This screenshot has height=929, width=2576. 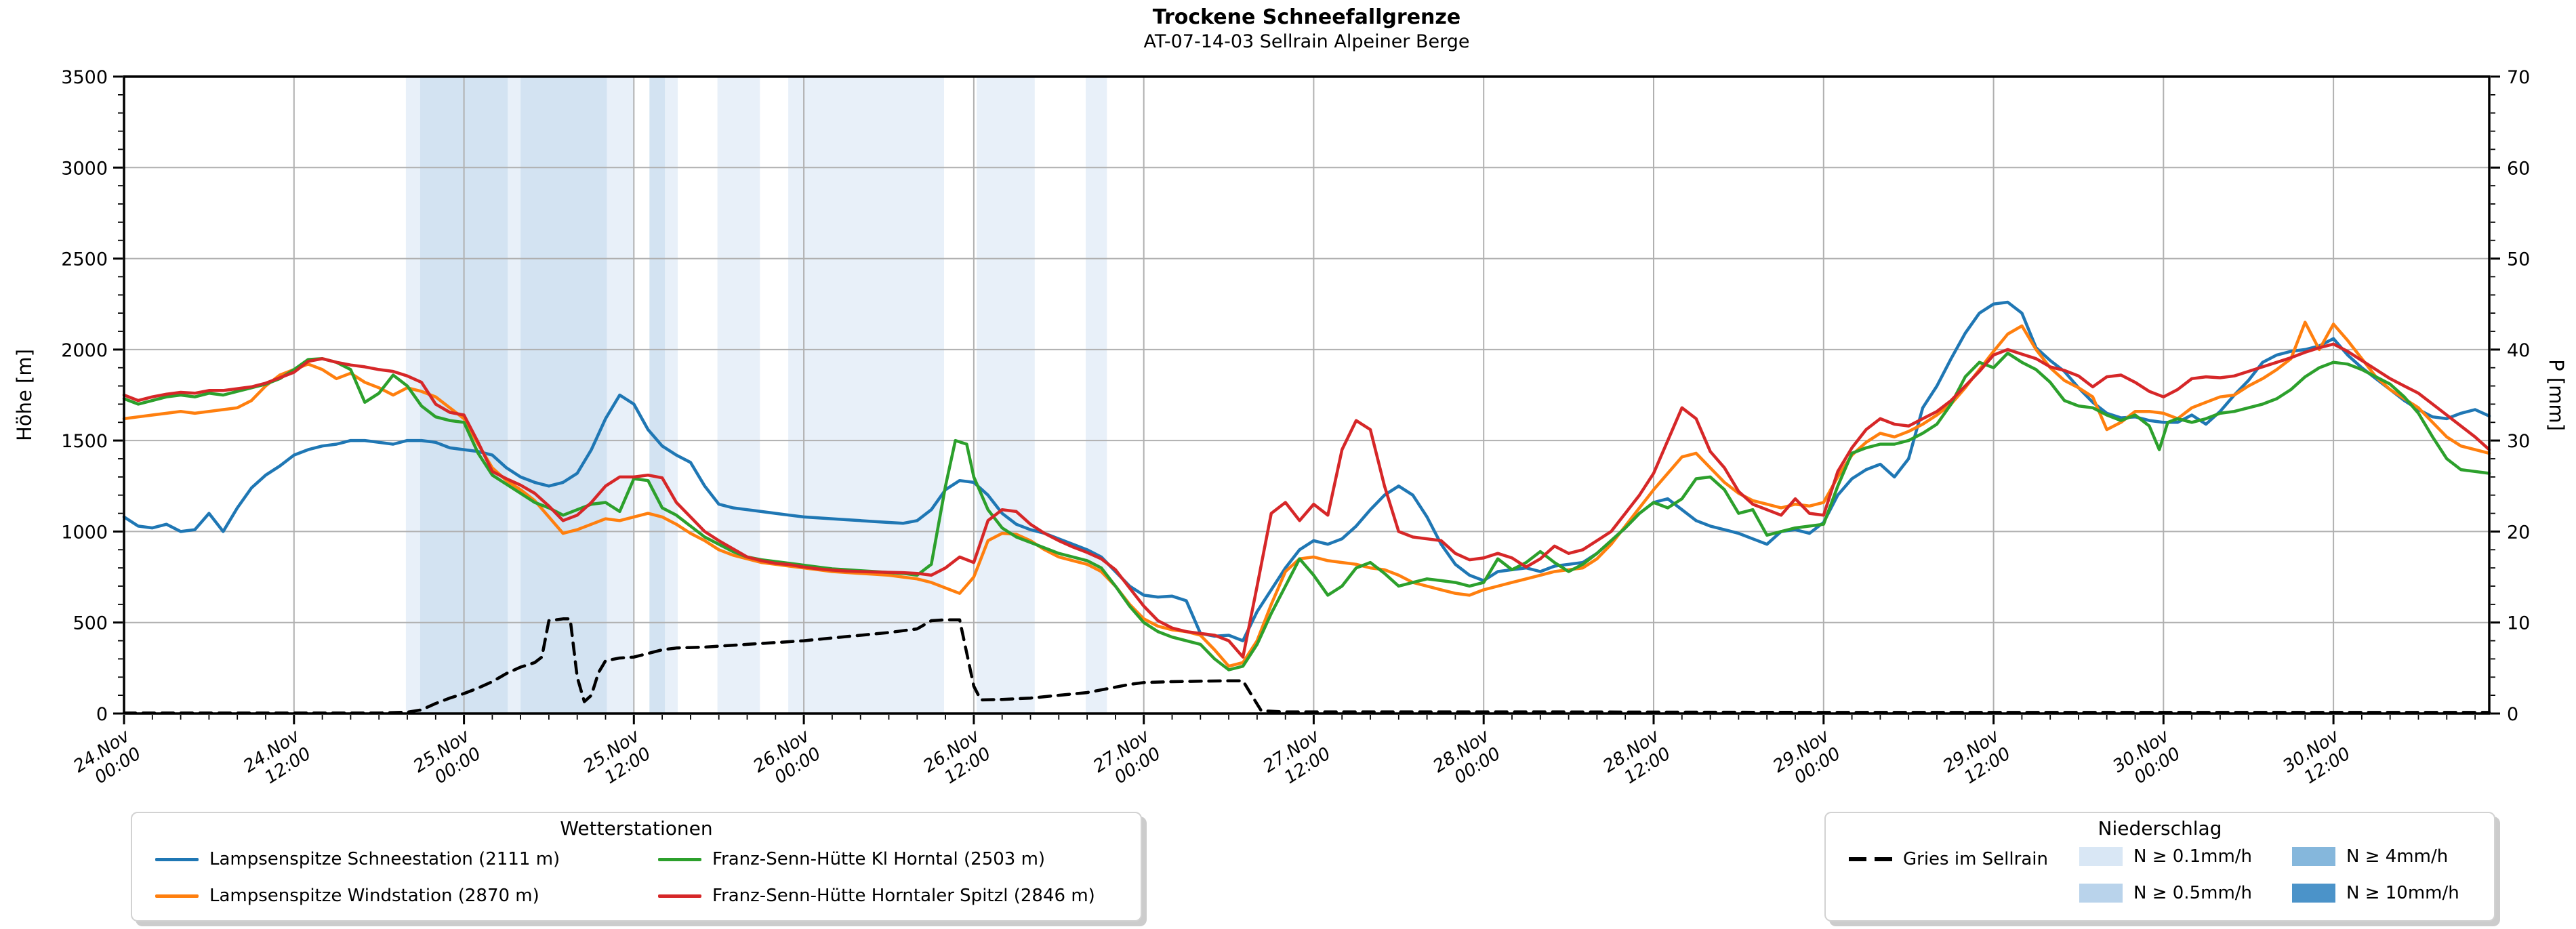 I want to click on y-tick-label: 10, so click(x=2518, y=623).